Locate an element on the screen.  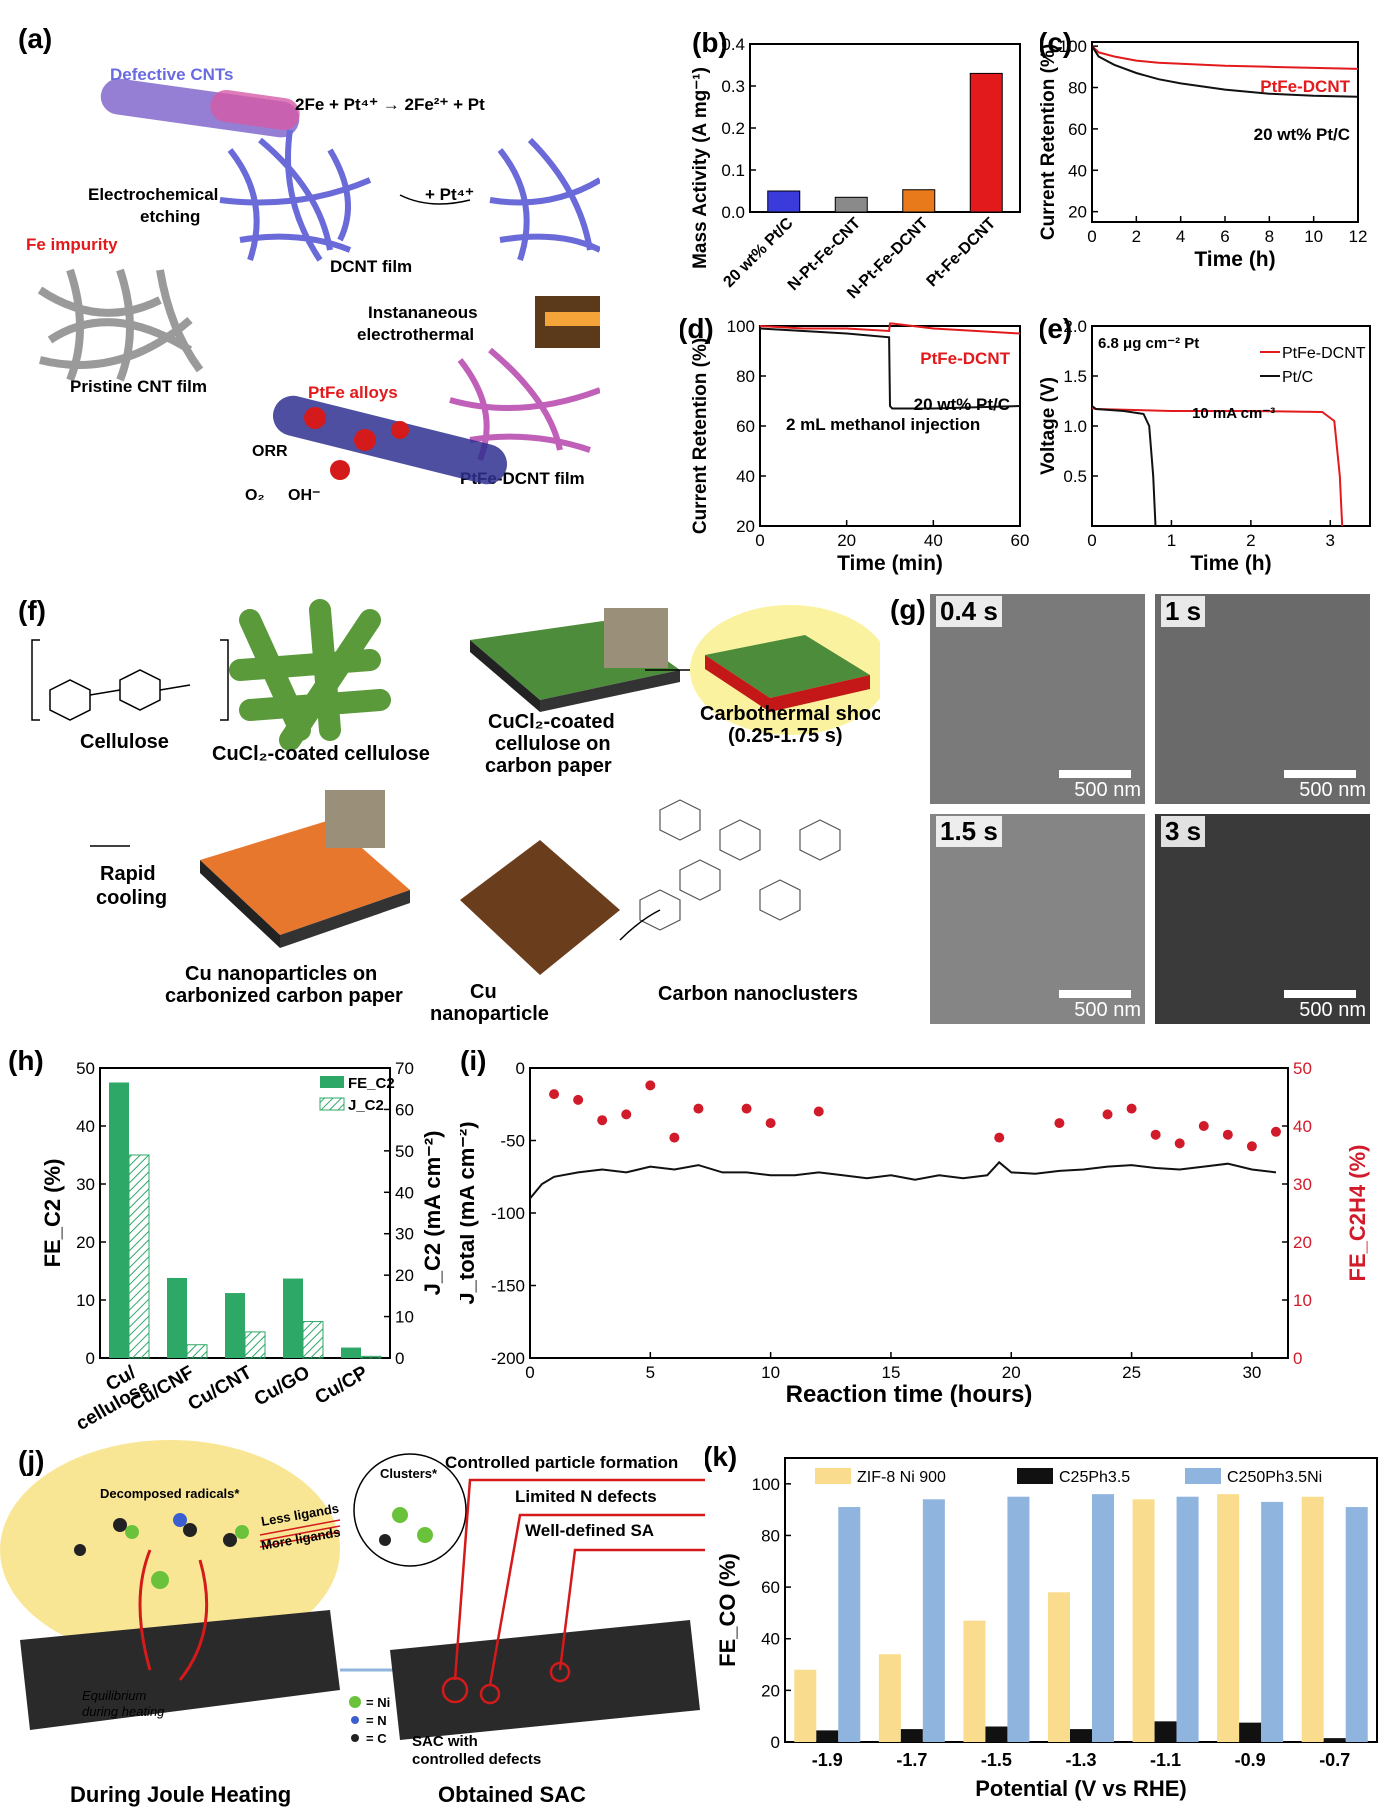
sem-time-label: 0.4 s is located at coordinates (969, 611).